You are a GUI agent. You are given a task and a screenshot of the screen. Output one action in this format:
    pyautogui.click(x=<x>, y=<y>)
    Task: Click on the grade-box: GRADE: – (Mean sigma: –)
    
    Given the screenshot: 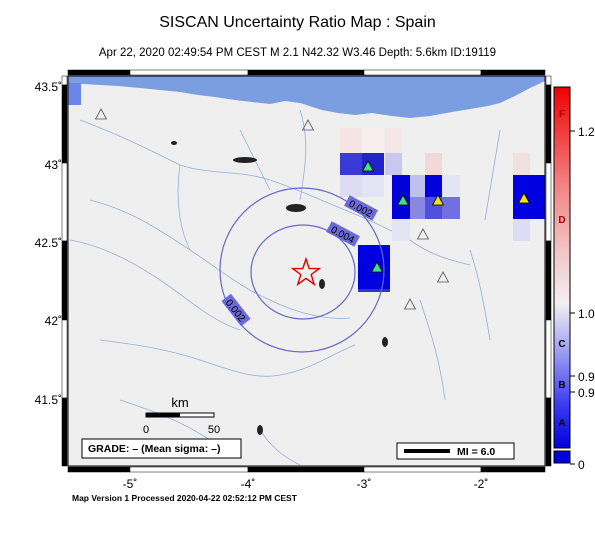 What is the action you would take?
    pyautogui.click(x=161, y=448)
    